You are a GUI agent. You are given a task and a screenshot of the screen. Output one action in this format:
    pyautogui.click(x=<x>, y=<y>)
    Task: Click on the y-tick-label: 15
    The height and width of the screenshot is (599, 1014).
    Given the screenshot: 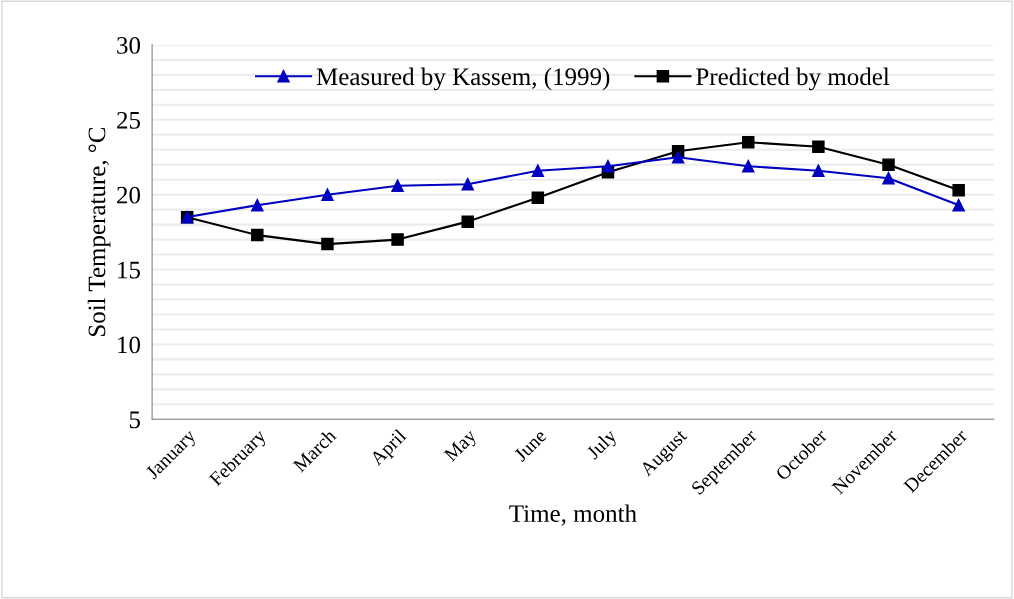 What is the action you would take?
    pyautogui.click(x=129, y=270)
    